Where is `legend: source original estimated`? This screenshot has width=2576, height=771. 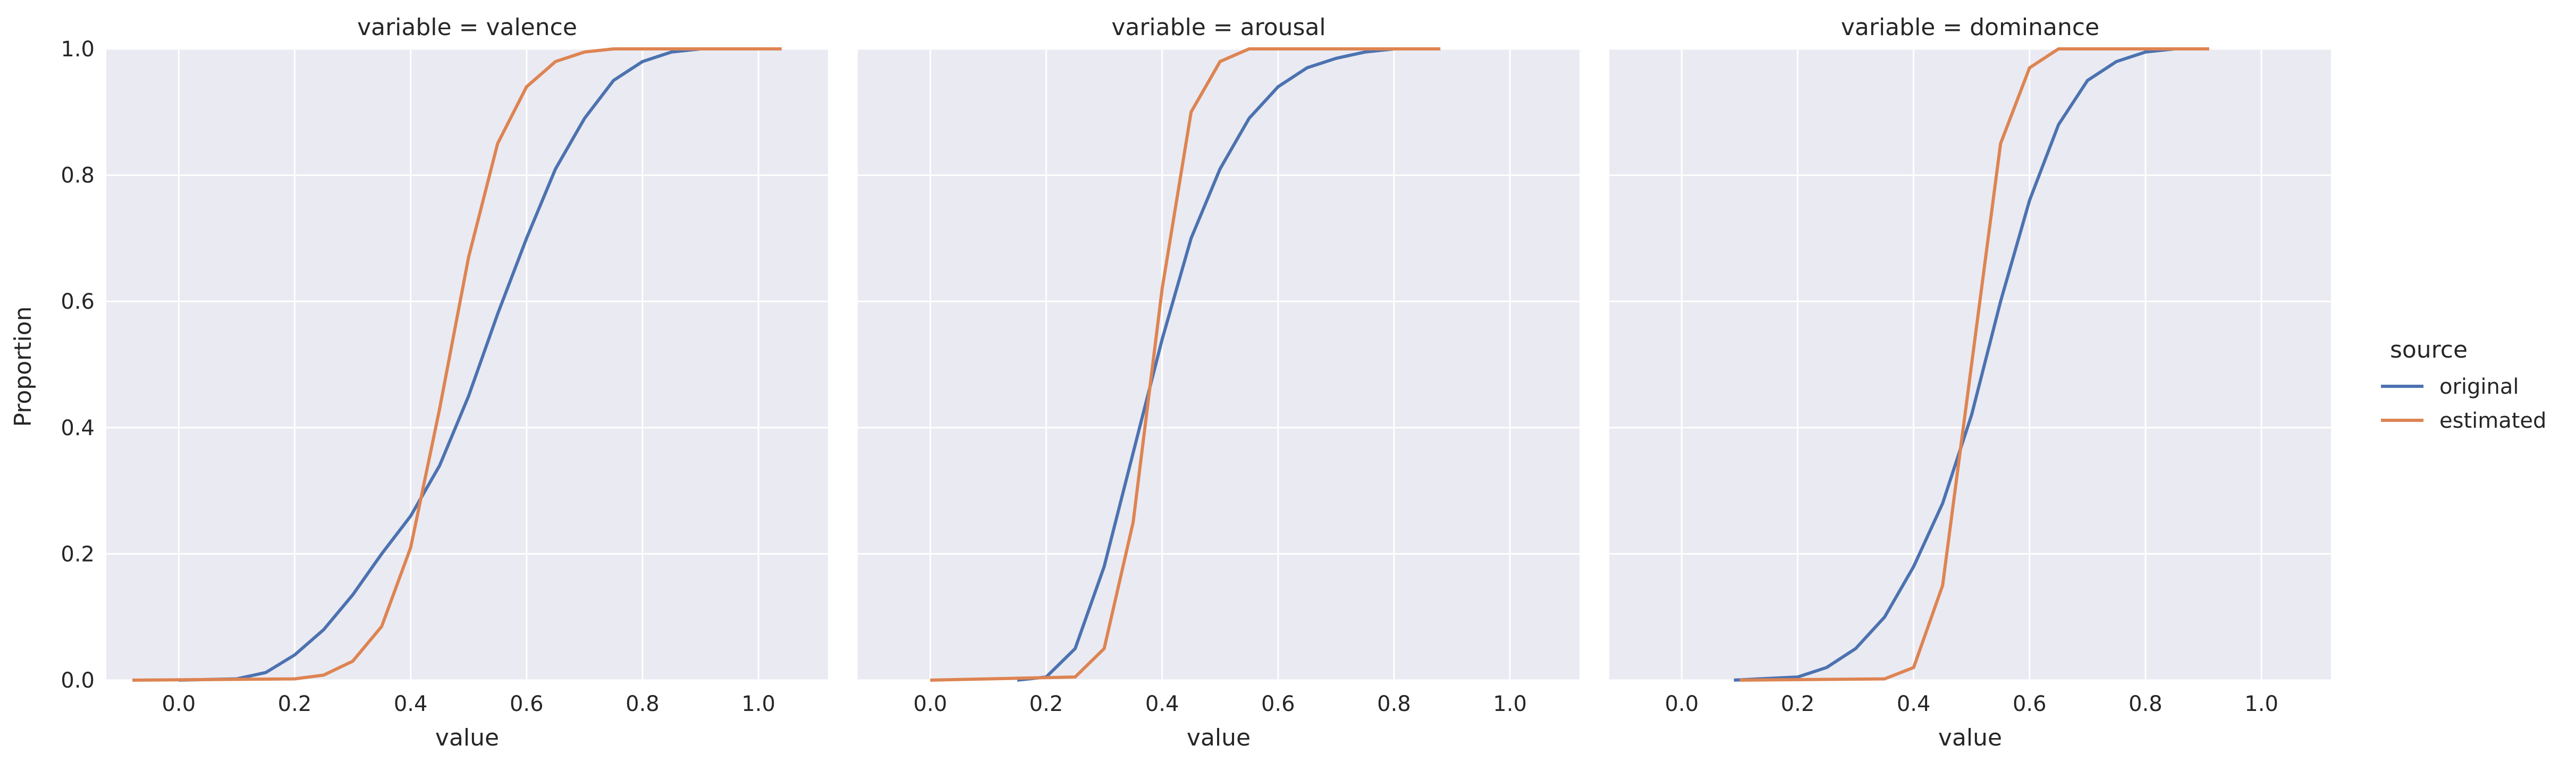
legend: source original estimated is located at coordinates (2463, 384).